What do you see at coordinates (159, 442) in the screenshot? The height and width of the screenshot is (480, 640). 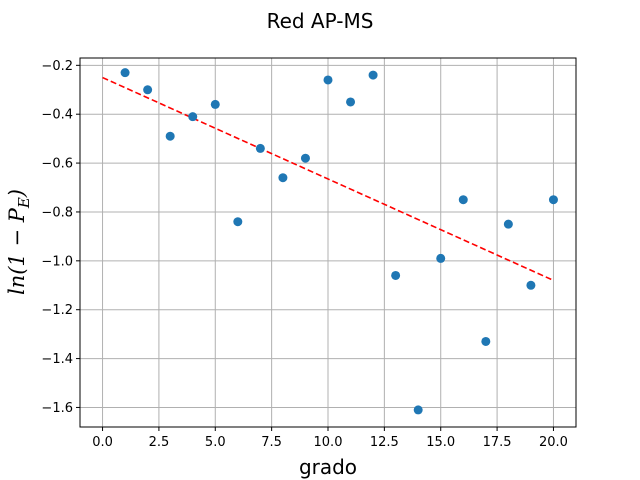 I see `x-tick-label: 2.5` at bounding box center [159, 442].